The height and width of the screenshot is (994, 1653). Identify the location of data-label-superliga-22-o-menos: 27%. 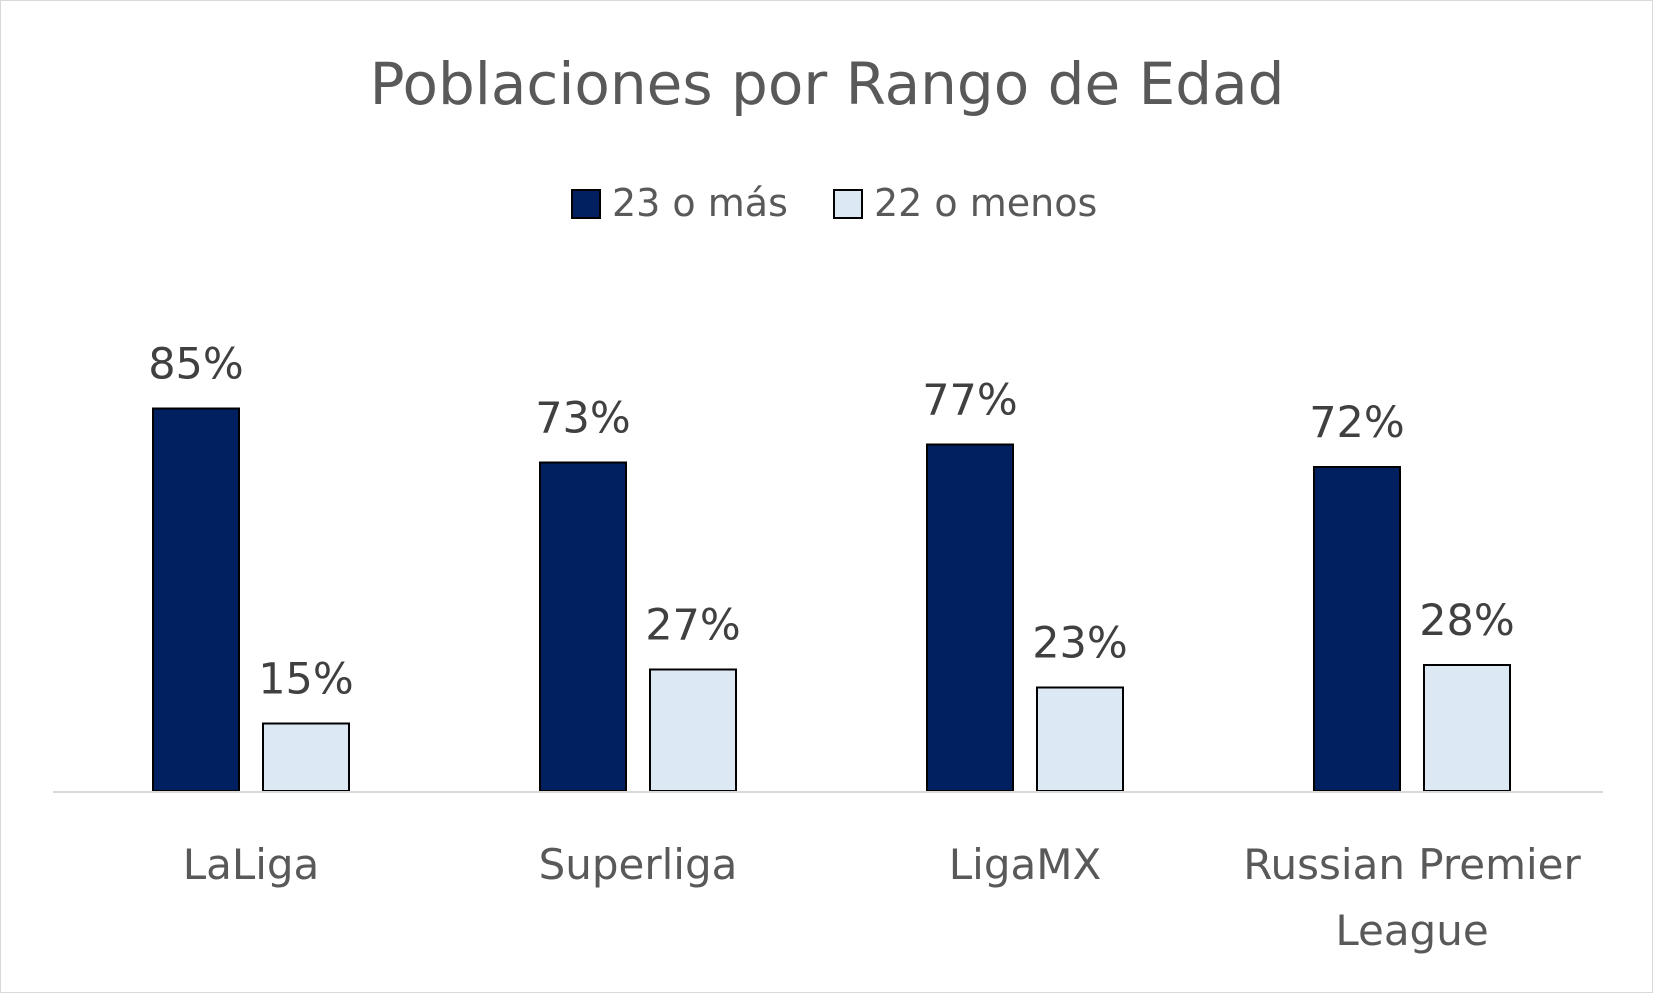
(693, 626).